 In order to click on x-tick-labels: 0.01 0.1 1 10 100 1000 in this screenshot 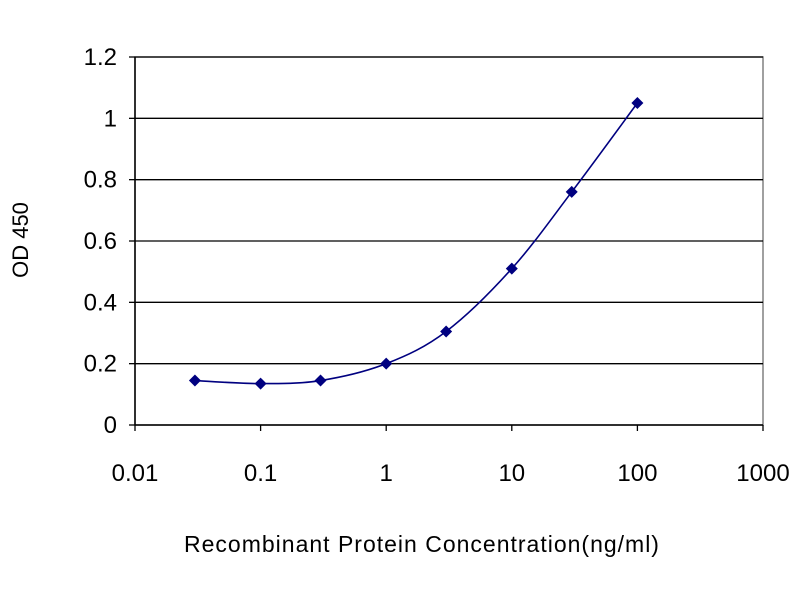, I will do `click(451, 473)`.